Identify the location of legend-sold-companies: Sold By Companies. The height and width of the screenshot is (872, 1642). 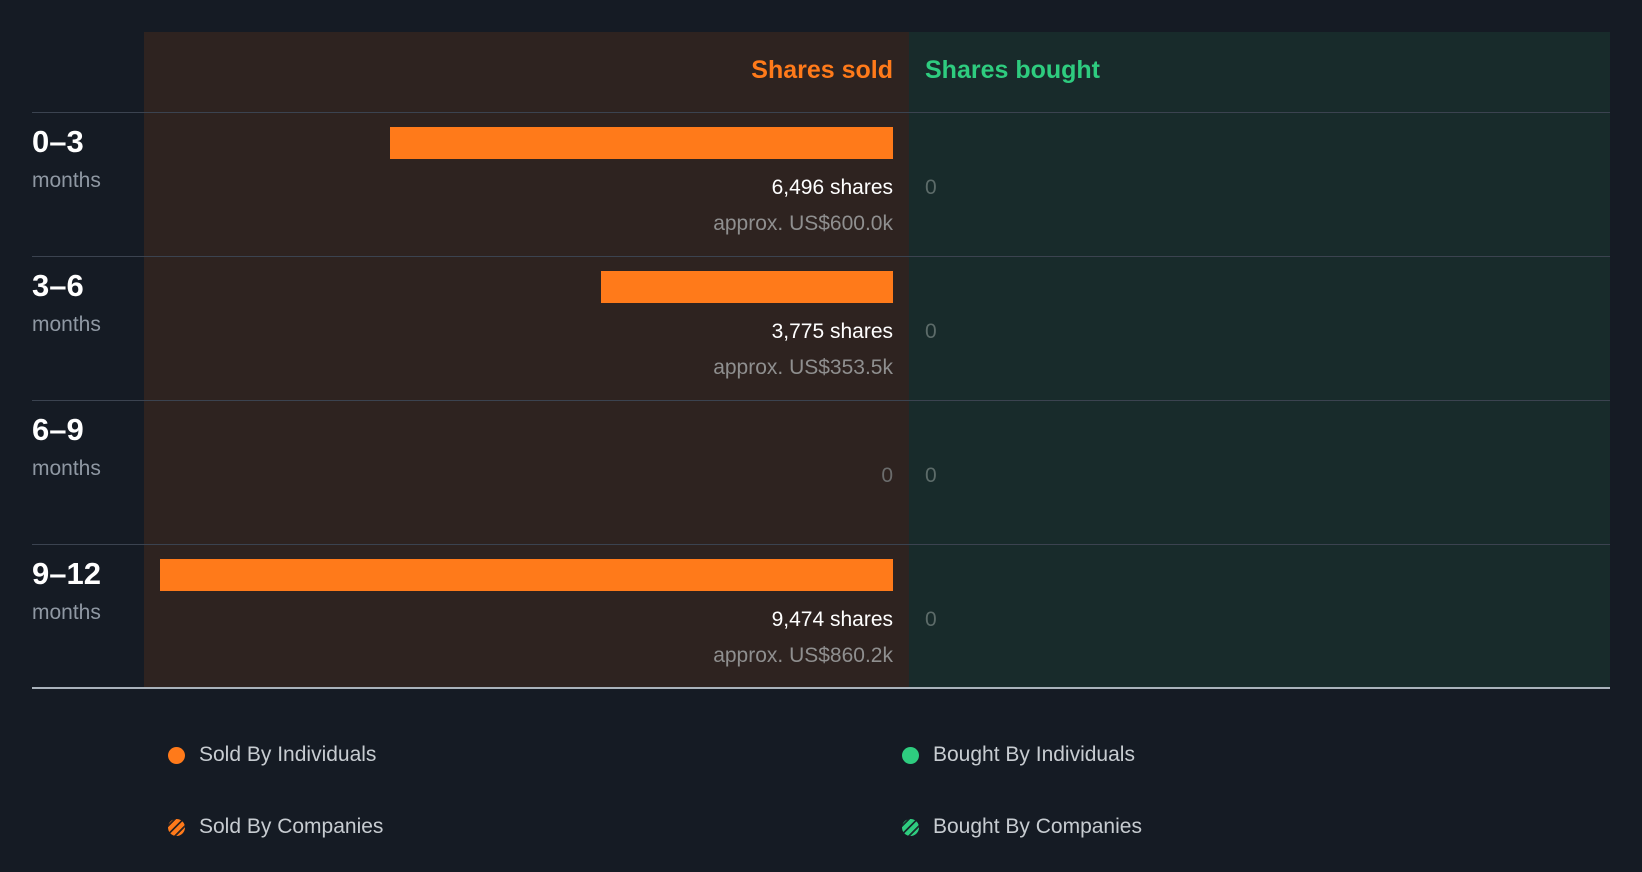
(275, 827).